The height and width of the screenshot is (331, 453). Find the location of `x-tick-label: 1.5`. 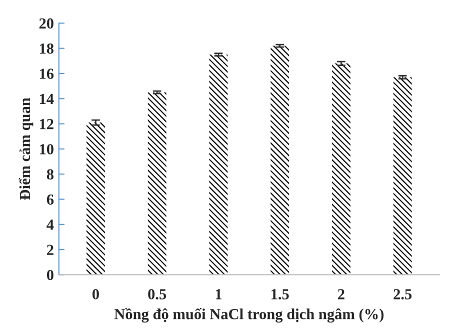

x-tick-label: 1.5 is located at coordinates (280, 294).